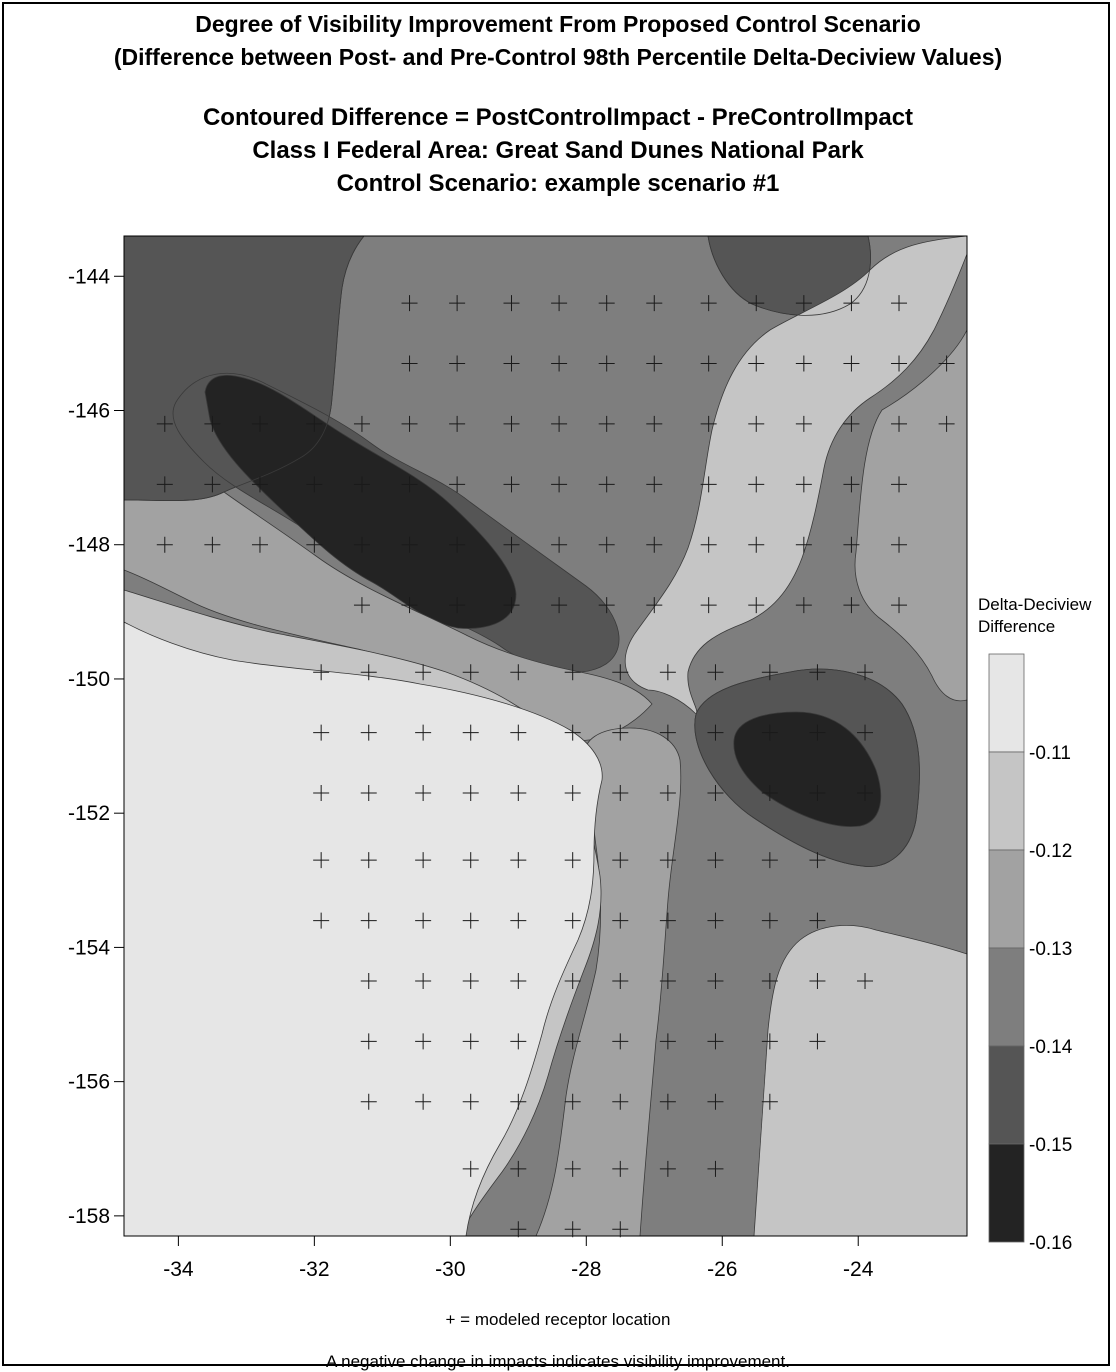  What do you see at coordinates (795, 475) in the screenshot?
I see `contour-band` at bounding box center [795, 475].